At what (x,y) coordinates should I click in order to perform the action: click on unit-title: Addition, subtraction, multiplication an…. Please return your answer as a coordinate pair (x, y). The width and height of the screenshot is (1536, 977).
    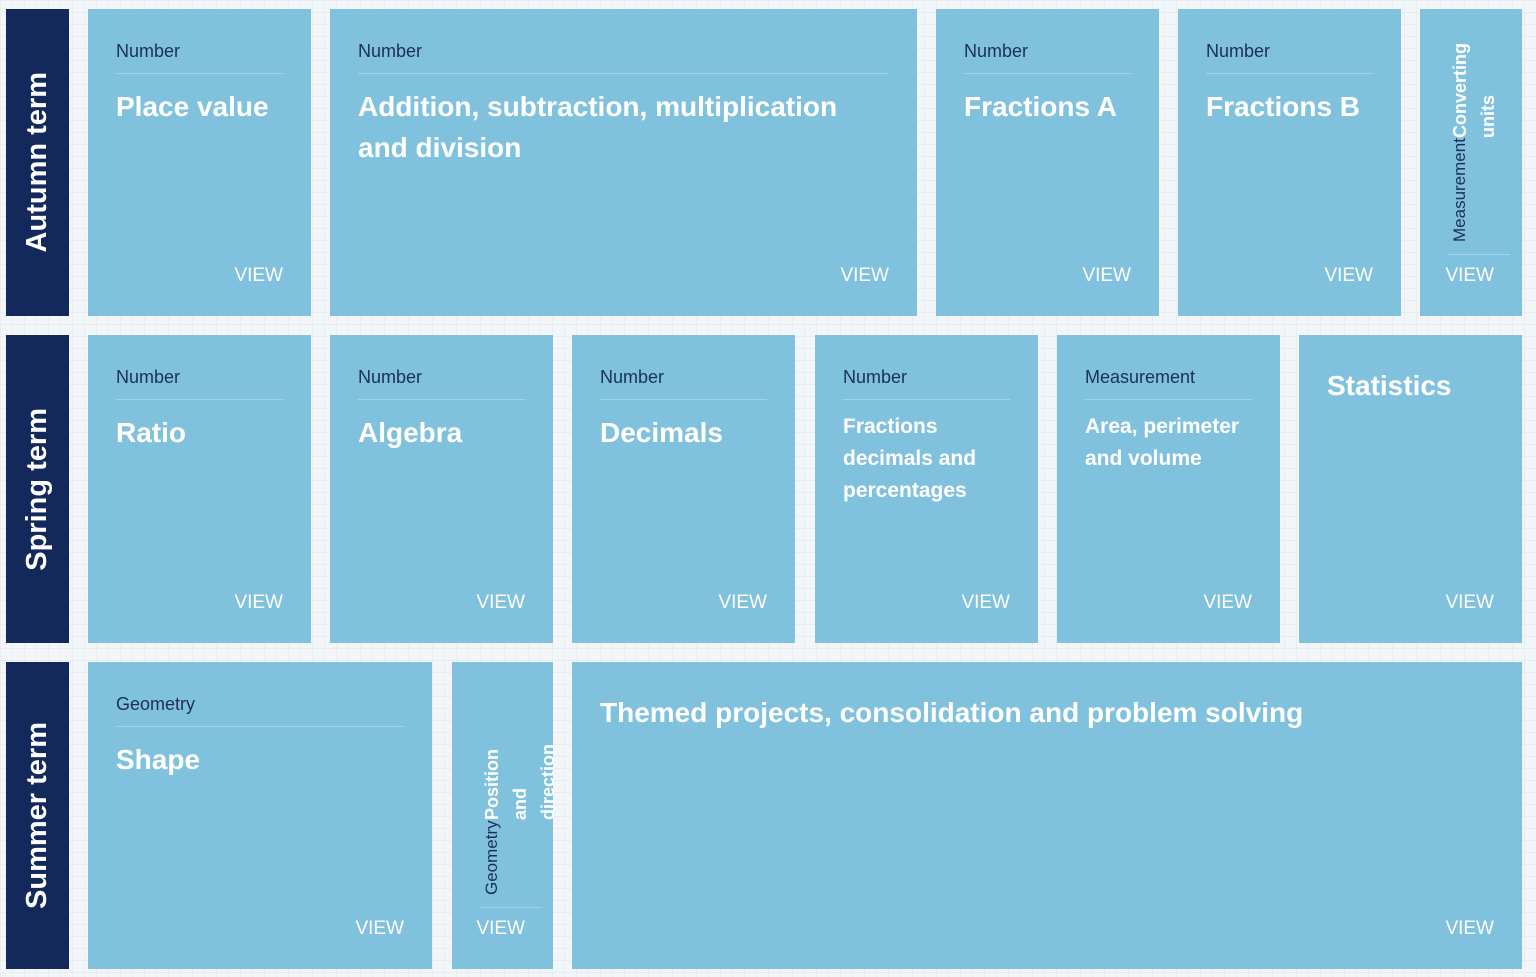
    Looking at the image, I should click on (598, 127).